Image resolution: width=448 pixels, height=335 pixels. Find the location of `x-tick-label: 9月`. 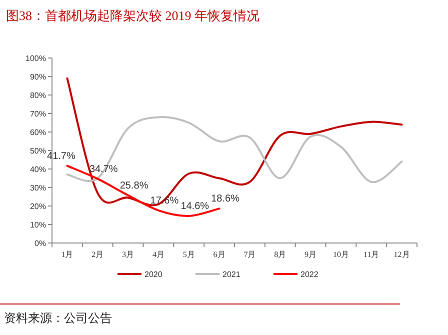

x-tick-label: 9月 is located at coordinates (310, 254).